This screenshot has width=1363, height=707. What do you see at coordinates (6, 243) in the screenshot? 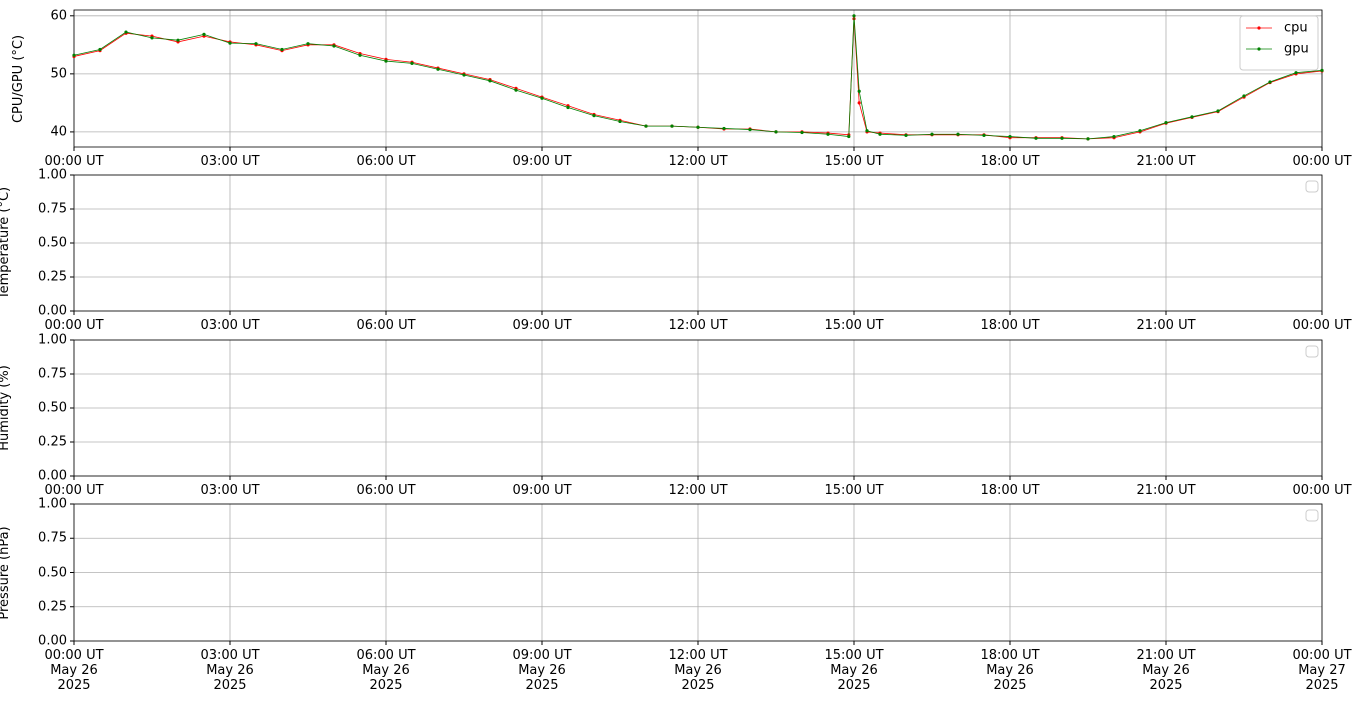
I see `y-axis-label: Temperature (°C)` at bounding box center [6, 243].